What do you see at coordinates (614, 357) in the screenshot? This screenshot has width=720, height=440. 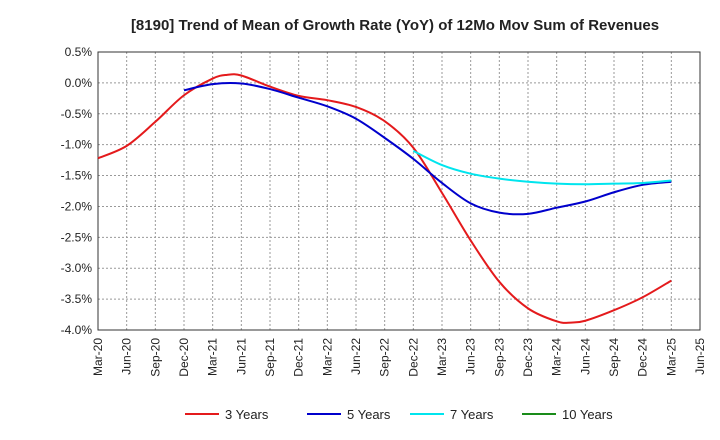 I see `x-tick-label: Sep-24` at bounding box center [614, 357].